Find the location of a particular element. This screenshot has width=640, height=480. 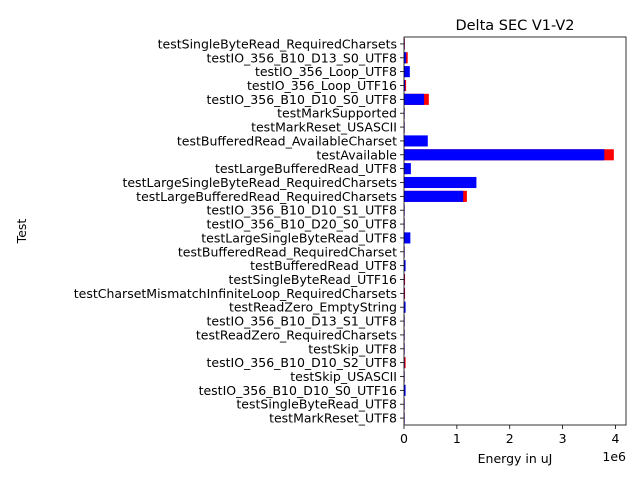

y-tick-label: testIO_356_B10_D13_S0_UTF8 is located at coordinates (302, 57).